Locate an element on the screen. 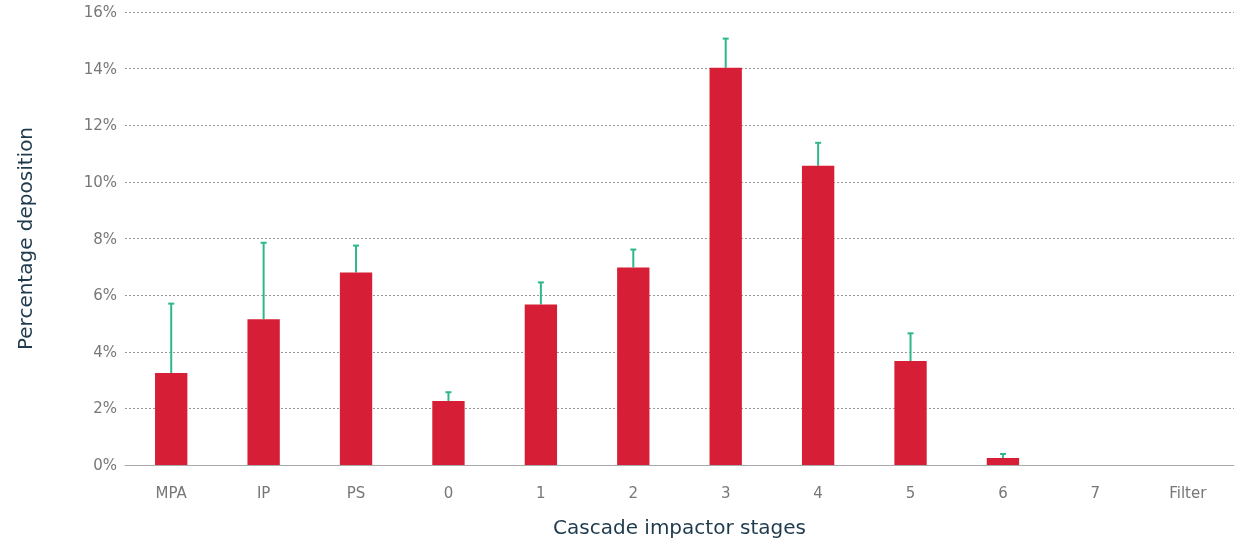 This screenshot has height=542, width=1244. x-tick-label: 4 is located at coordinates (818, 492).